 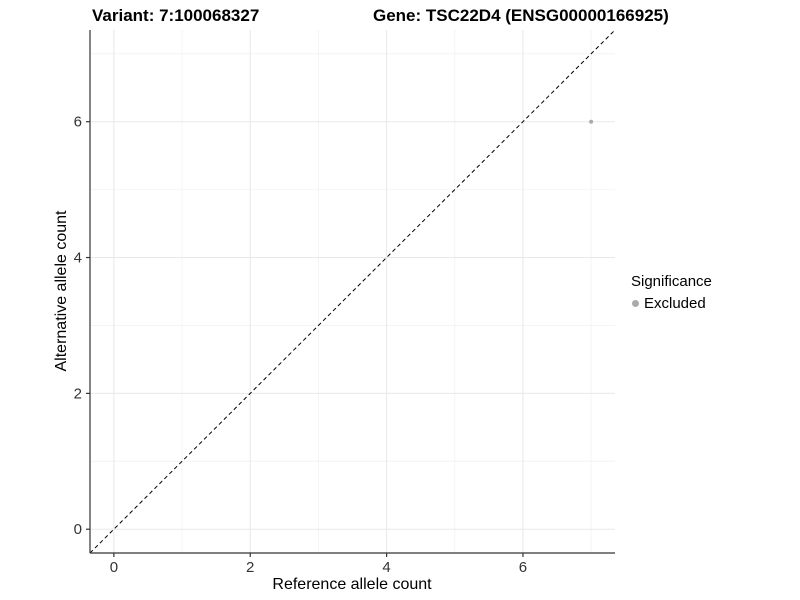 I want to click on data-point, so click(x=591, y=121).